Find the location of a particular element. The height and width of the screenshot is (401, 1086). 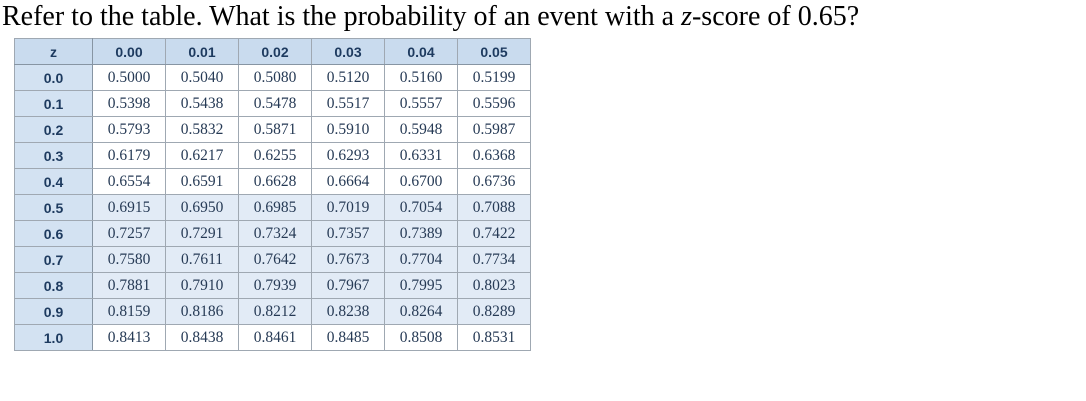

table-row: 0.9 0.8159 0.8186 0.8212 0.8238 0.8264 0.8289 is located at coordinates (272, 312).